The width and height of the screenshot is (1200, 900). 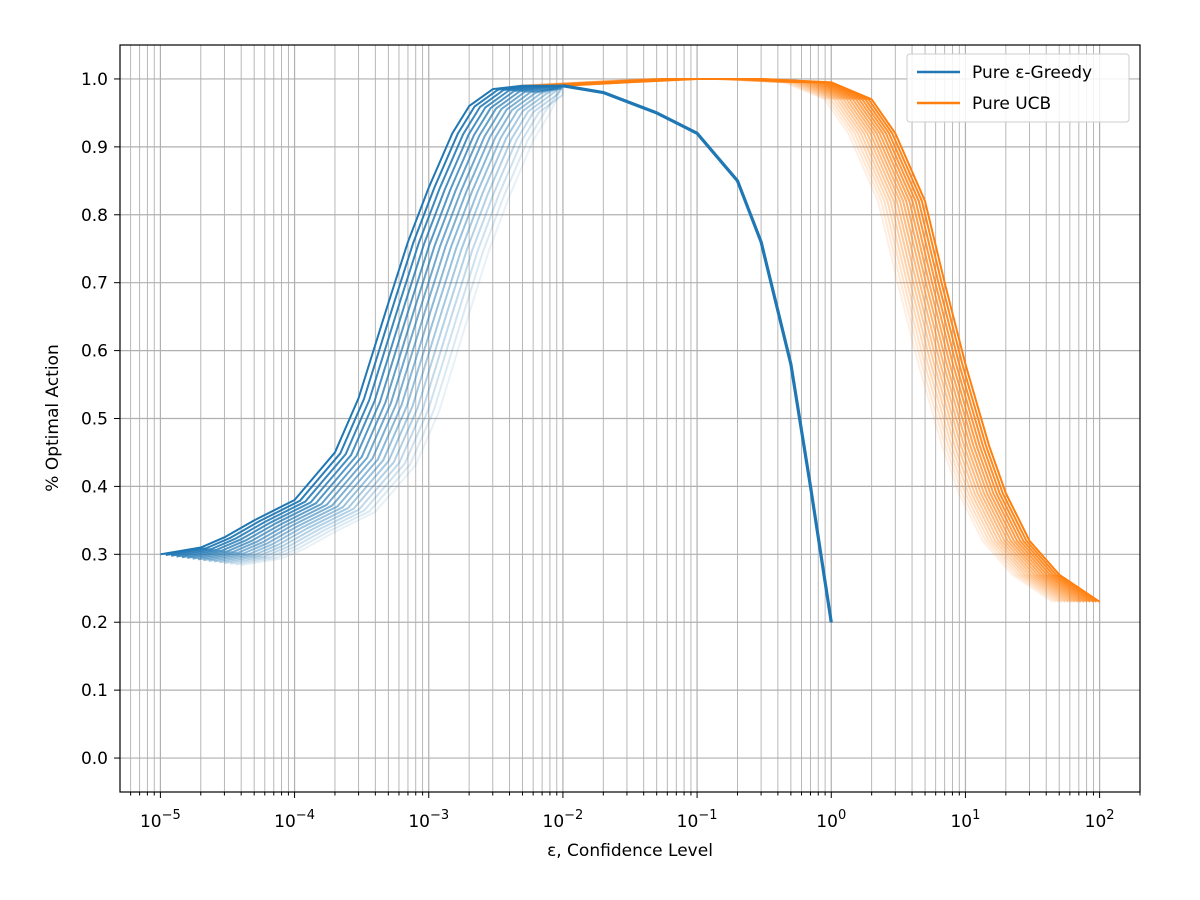 I want to click on x-axis-label: ε, Confidence Level, so click(x=630, y=851).